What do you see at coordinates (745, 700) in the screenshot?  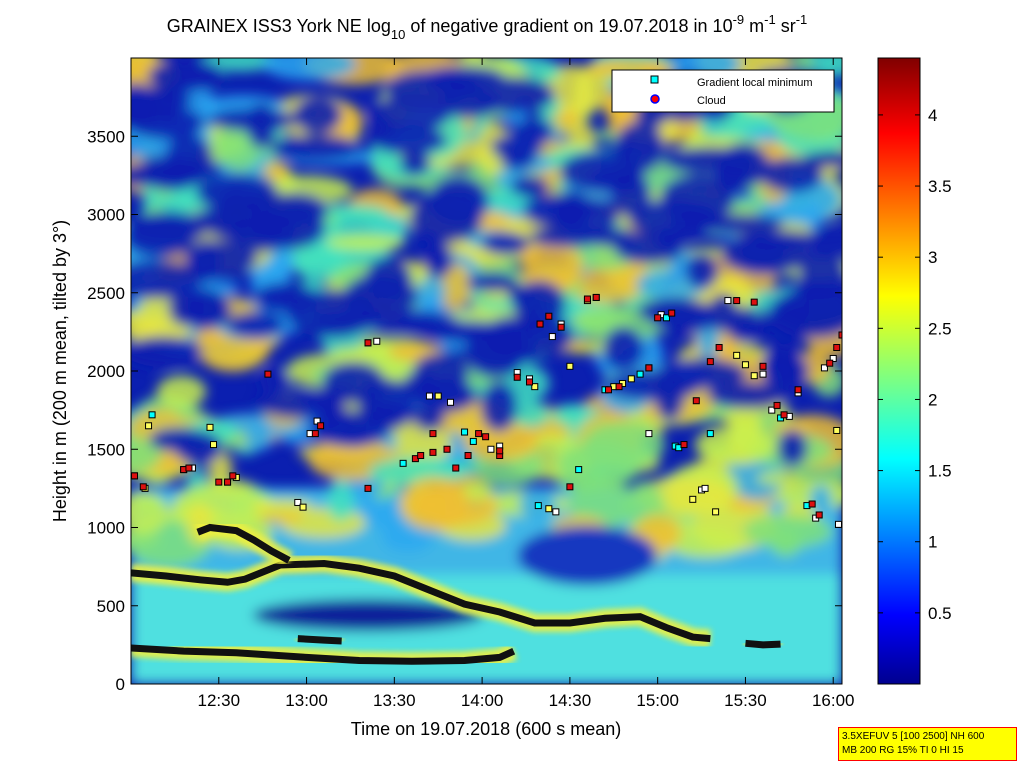 I see `x-tick-label: 15:30` at bounding box center [745, 700].